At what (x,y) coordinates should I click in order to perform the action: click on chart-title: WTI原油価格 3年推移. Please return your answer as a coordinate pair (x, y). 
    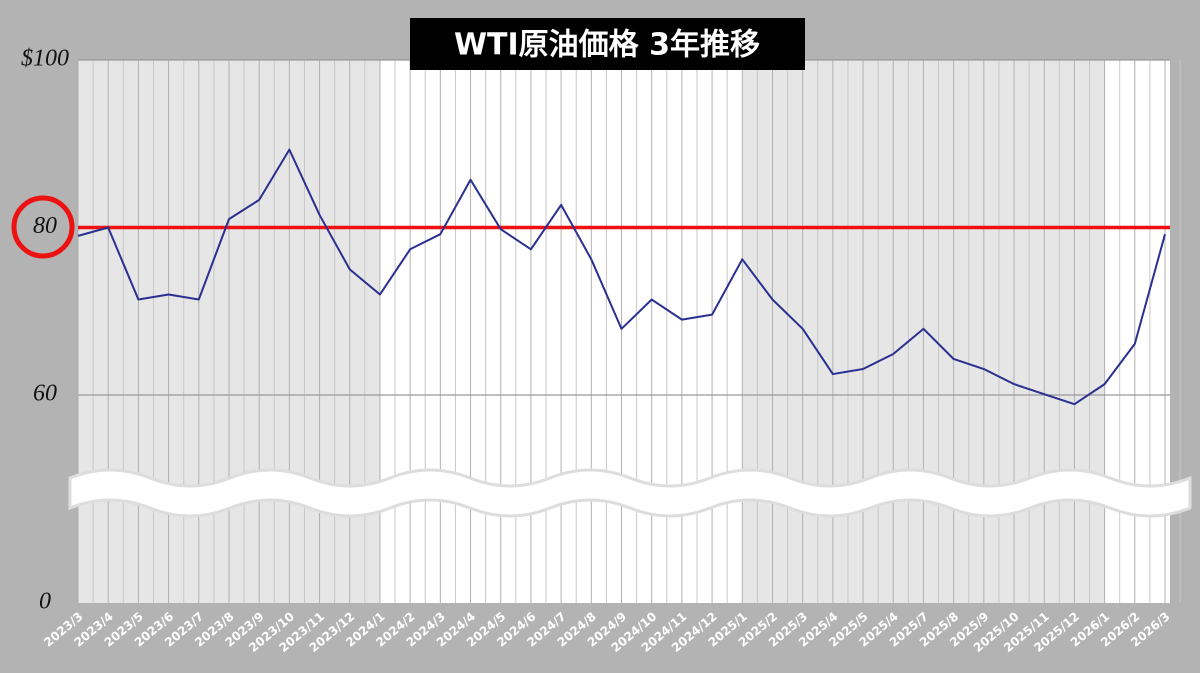
    Looking at the image, I should click on (607, 45).